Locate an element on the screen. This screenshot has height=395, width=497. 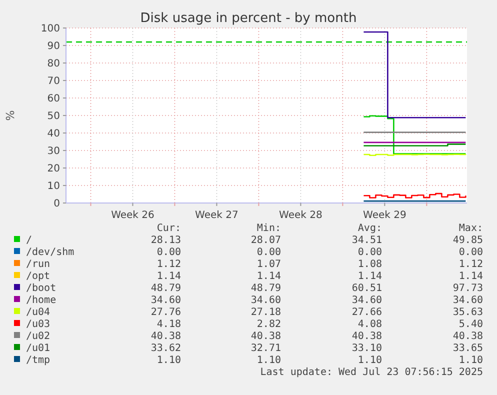
y-tick-label: 80 is located at coordinates (53, 64).